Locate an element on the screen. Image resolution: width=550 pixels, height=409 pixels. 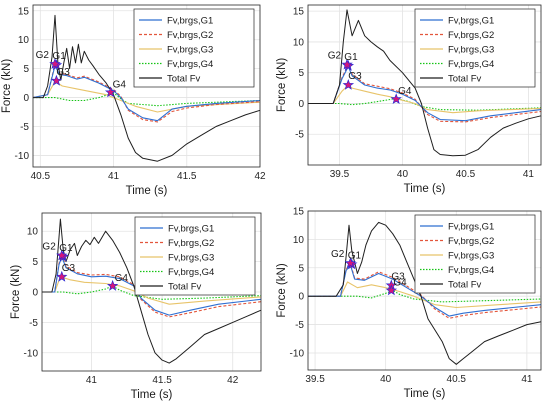
series-line-g3 is located at coordinates (425, 99).